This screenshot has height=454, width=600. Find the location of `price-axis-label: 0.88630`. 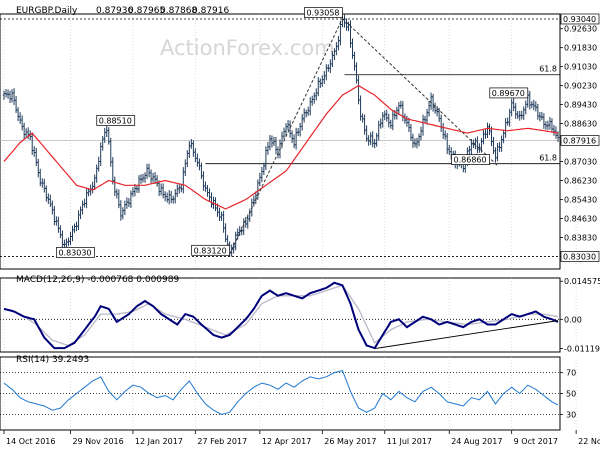

price-axis-label: 0.88630 is located at coordinates (580, 124).